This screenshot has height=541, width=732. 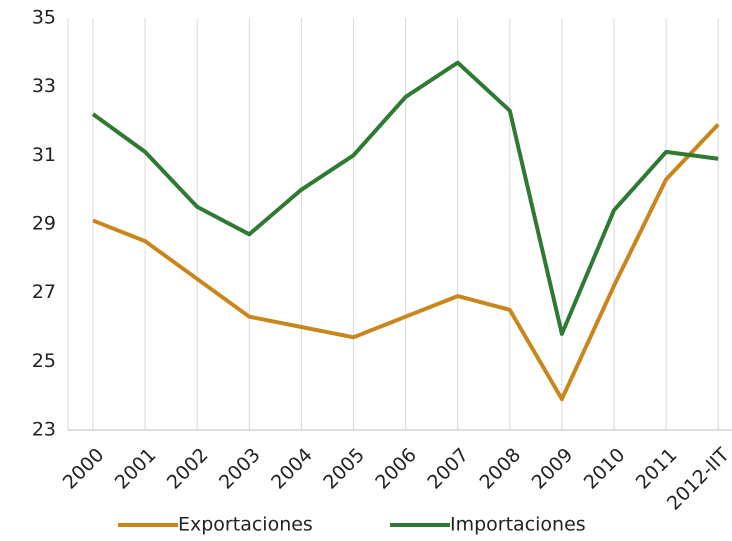 What do you see at coordinates (136, 469) in the screenshot?
I see `x-tick-label: 2001` at bounding box center [136, 469].